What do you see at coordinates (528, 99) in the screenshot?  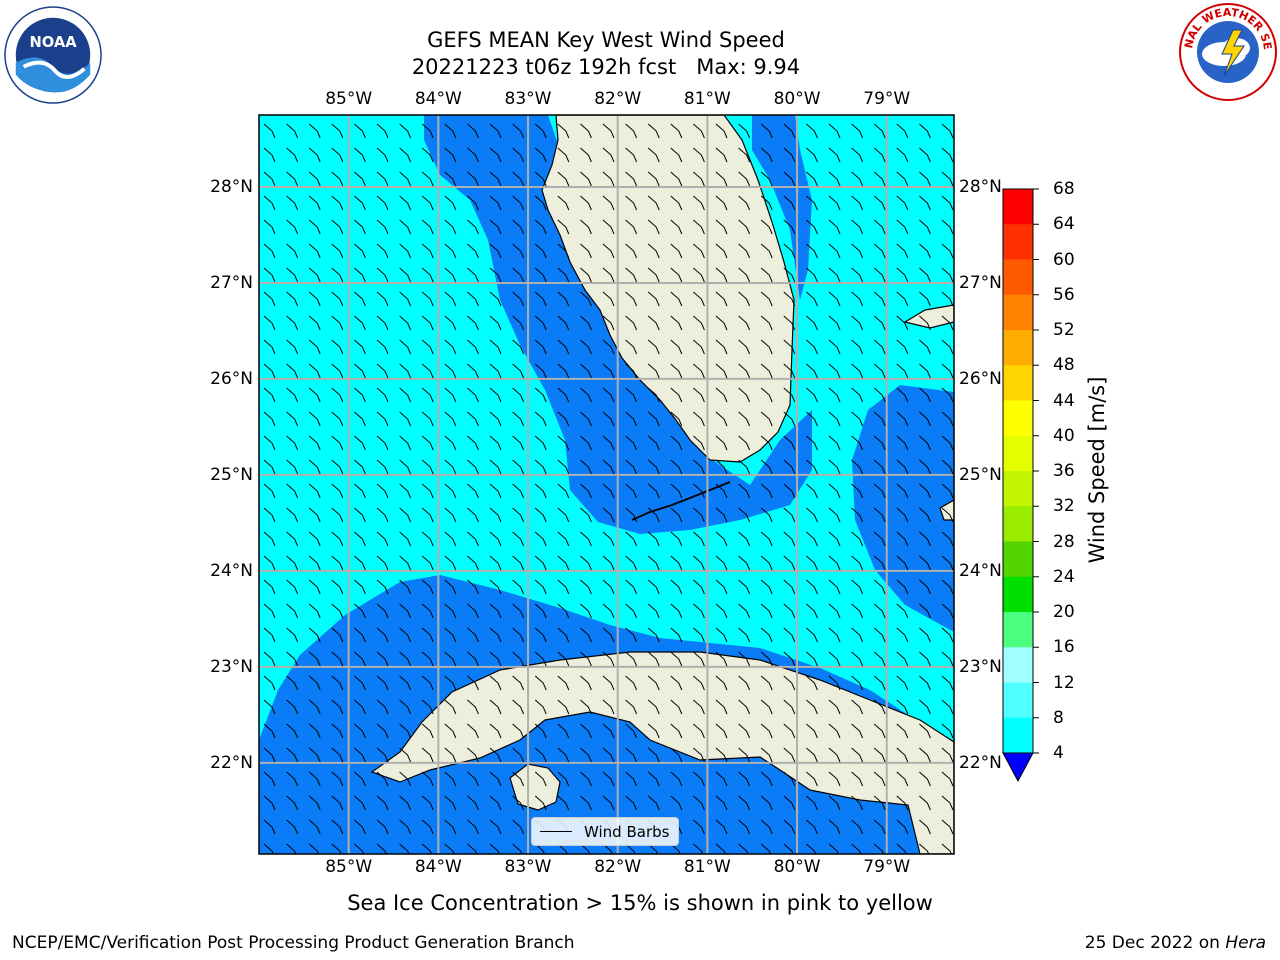 I see `lon-label-top: 83°W` at bounding box center [528, 99].